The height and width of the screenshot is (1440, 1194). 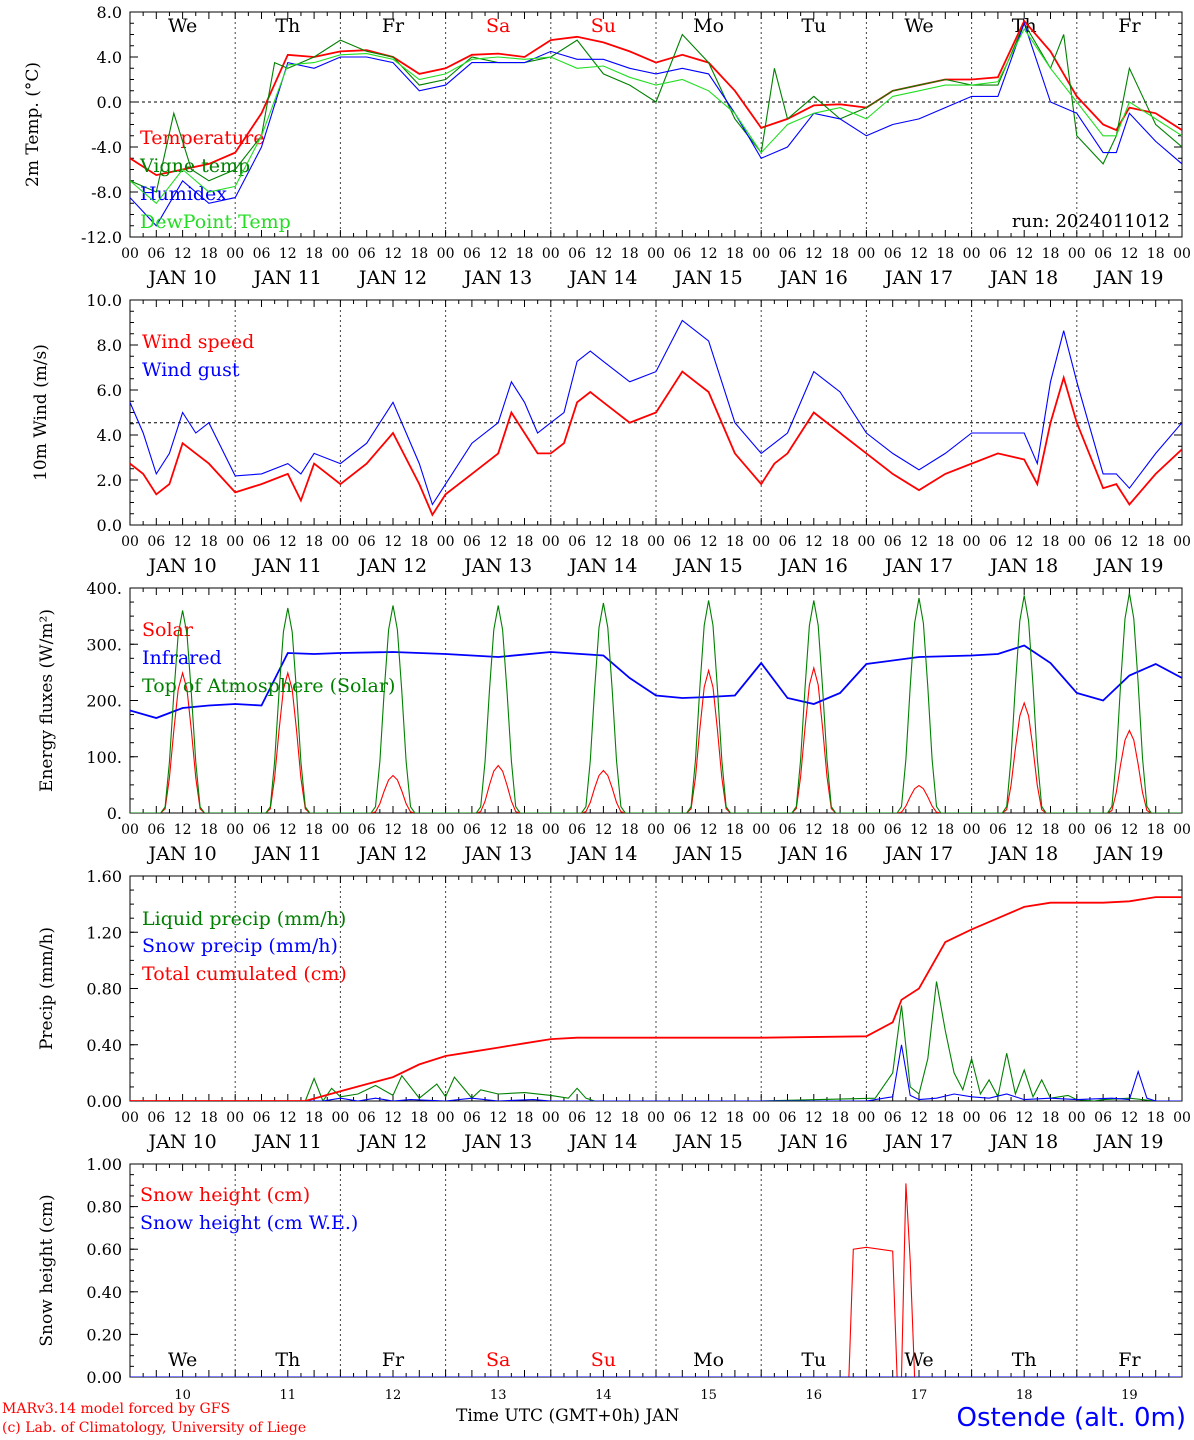 What do you see at coordinates (1071, 1418) in the screenshot?
I see `station-name: Ostende (alt. 0m)` at bounding box center [1071, 1418].